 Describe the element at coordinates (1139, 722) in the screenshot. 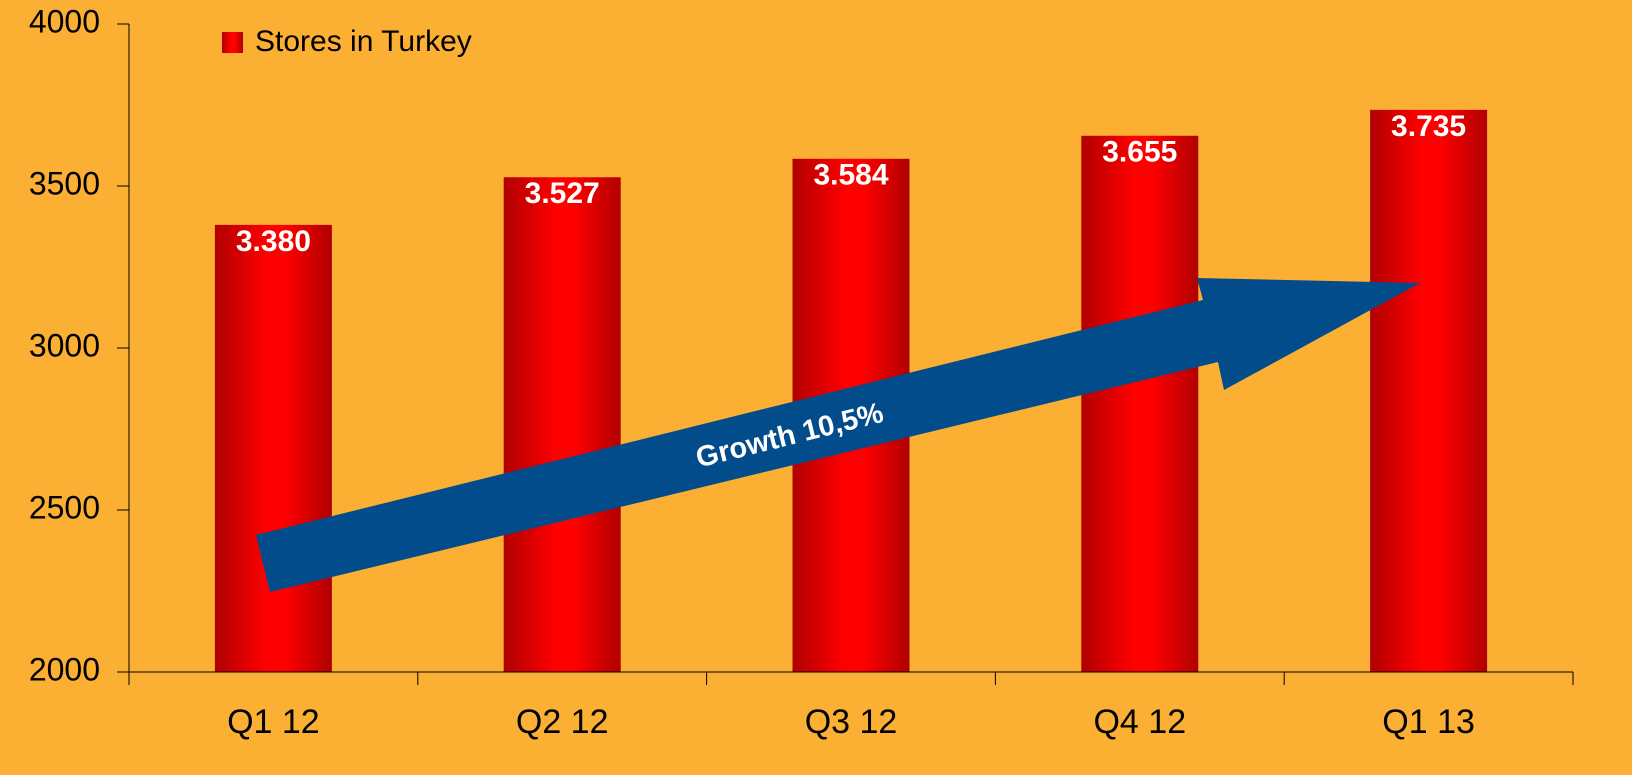

I see `x-tick-label: Q4 12` at that location.